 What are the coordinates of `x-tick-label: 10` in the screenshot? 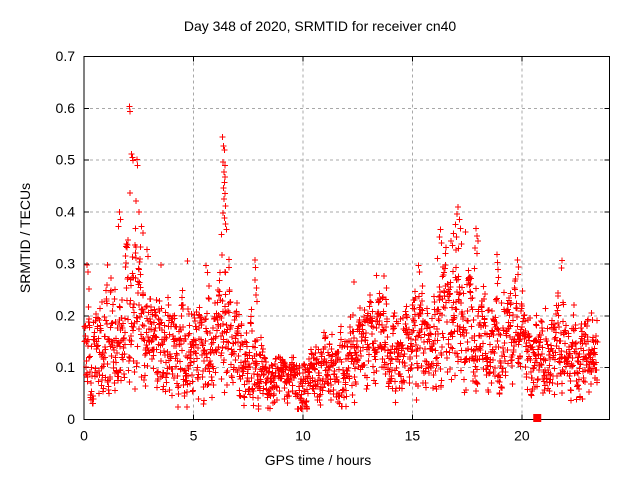 It's located at (303, 436).